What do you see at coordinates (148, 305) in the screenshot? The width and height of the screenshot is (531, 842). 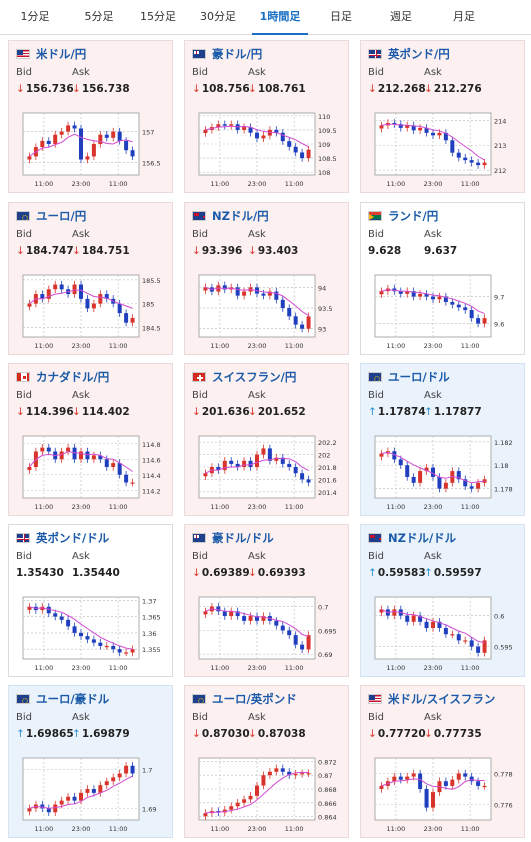 I see `y-tick-label: 185` at bounding box center [148, 305].